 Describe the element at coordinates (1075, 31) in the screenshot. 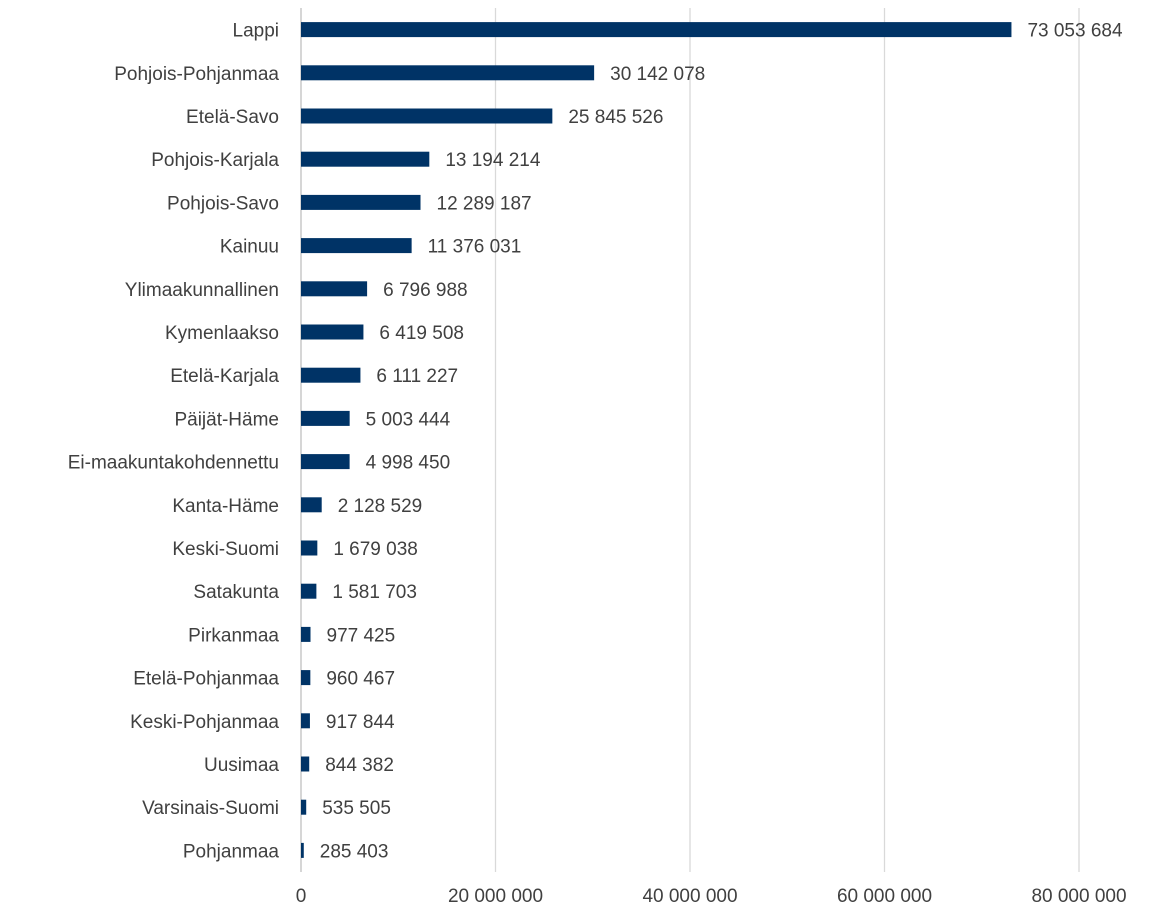

I see `data-label: 73 053 684` at that location.